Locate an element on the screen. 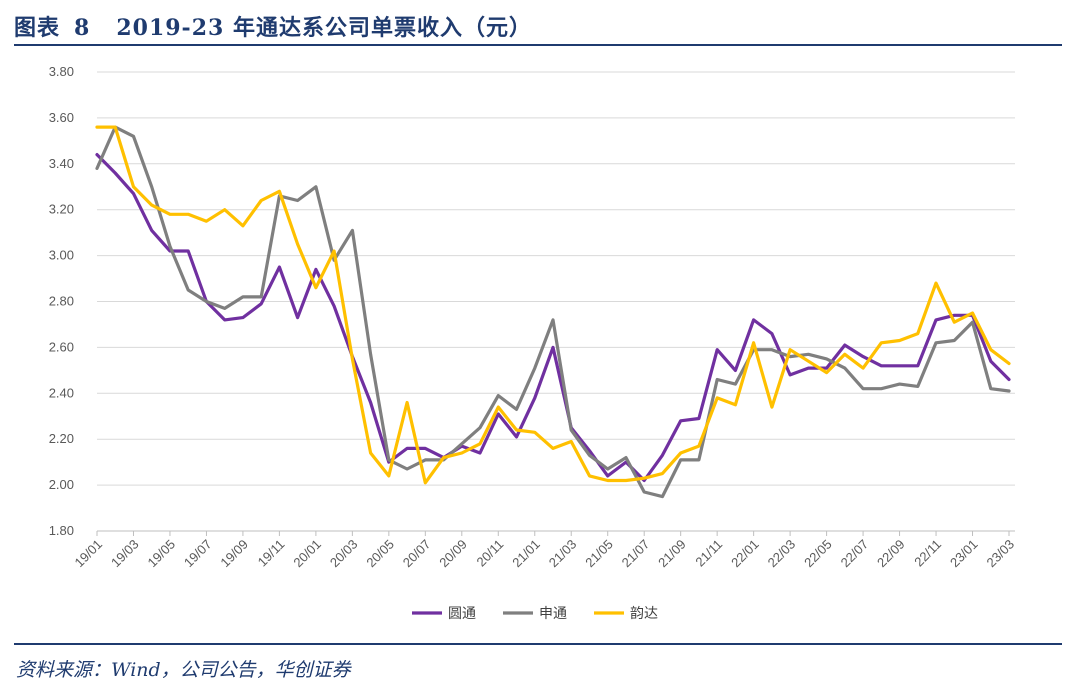 The image size is (1080, 694). x-tick-label: 21/03 is located at coordinates (563, 554).